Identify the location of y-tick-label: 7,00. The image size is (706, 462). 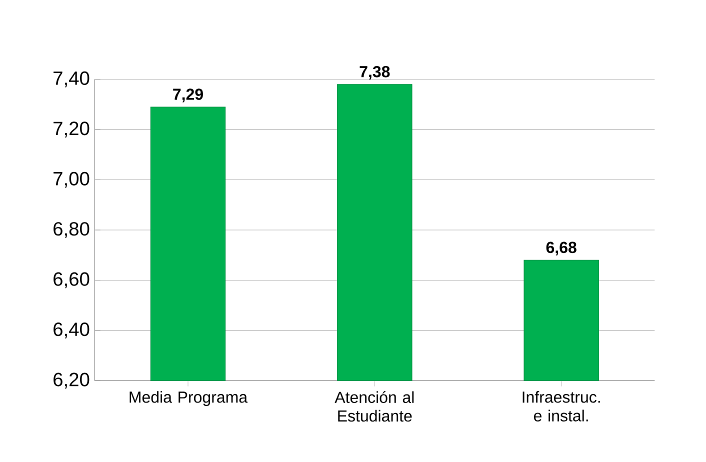
(72, 180).